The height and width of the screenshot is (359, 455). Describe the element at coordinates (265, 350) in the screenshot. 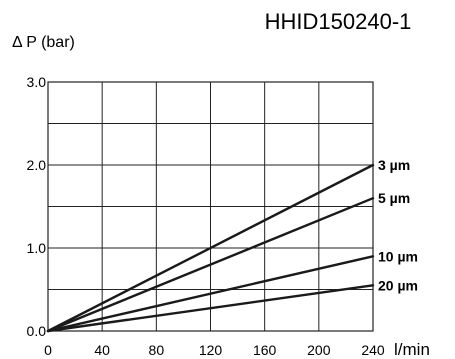

I see `x-tick-label: 160` at that location.